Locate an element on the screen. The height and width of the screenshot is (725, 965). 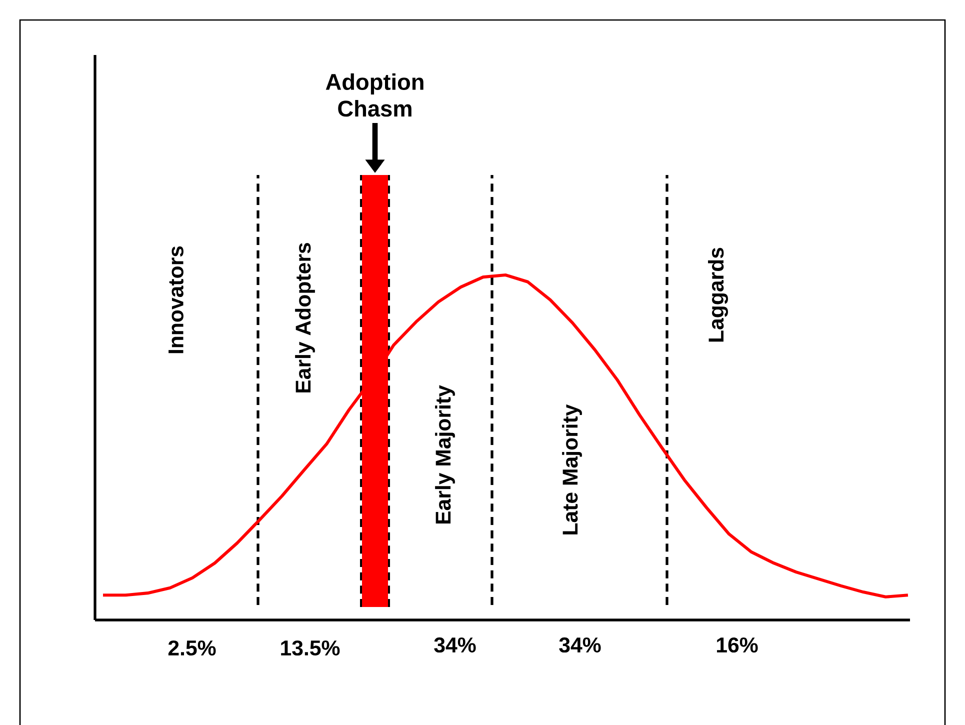
annotation: Early Majority is located at coordinates (445, 454).